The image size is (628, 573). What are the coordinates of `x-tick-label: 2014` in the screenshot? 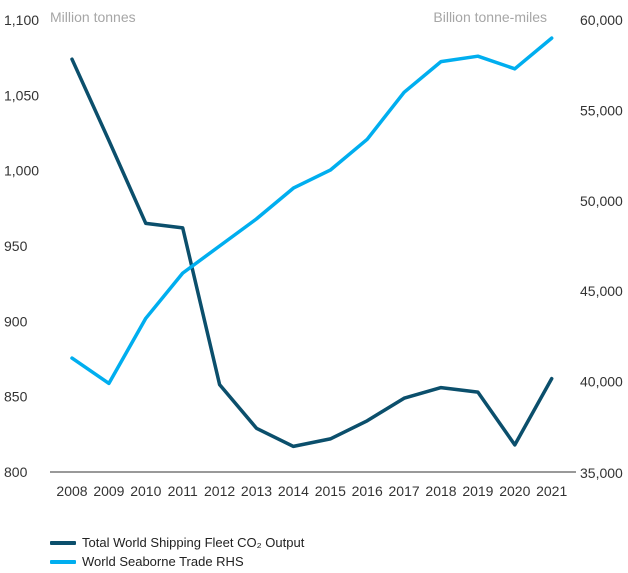 It's located at (293, 491).